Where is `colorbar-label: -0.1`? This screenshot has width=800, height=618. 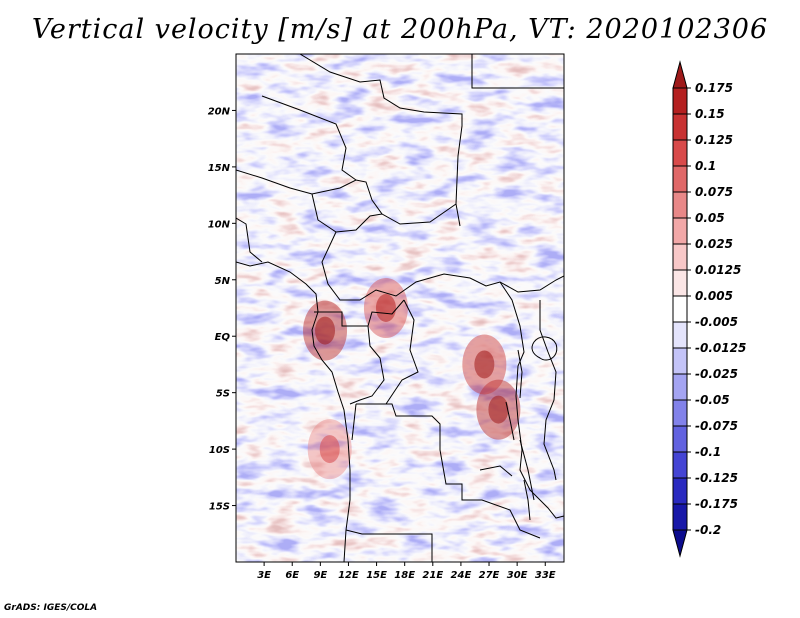 colorbar-label: -0.1 is located at coordinates (708, 452).